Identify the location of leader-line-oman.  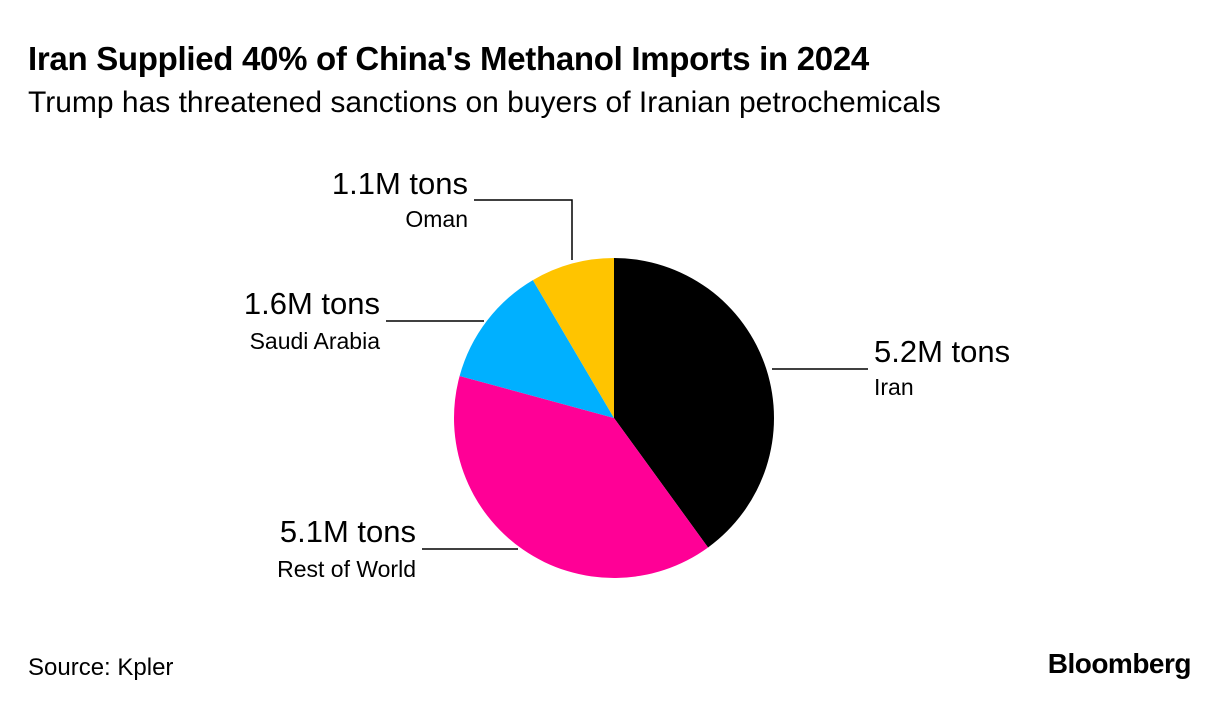
(523, 229).